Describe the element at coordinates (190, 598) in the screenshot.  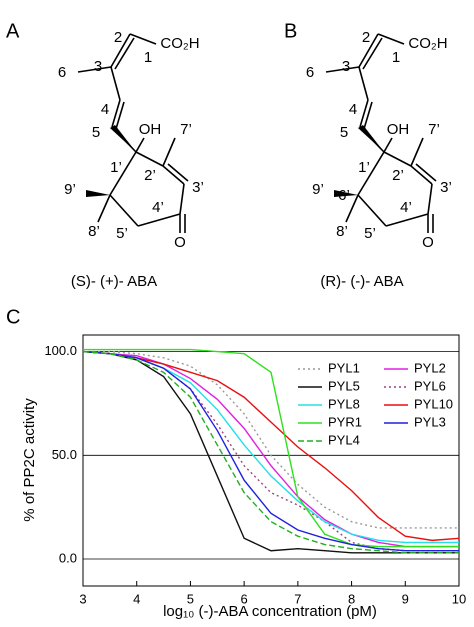
I see `x-tick-label: 5` at that location.